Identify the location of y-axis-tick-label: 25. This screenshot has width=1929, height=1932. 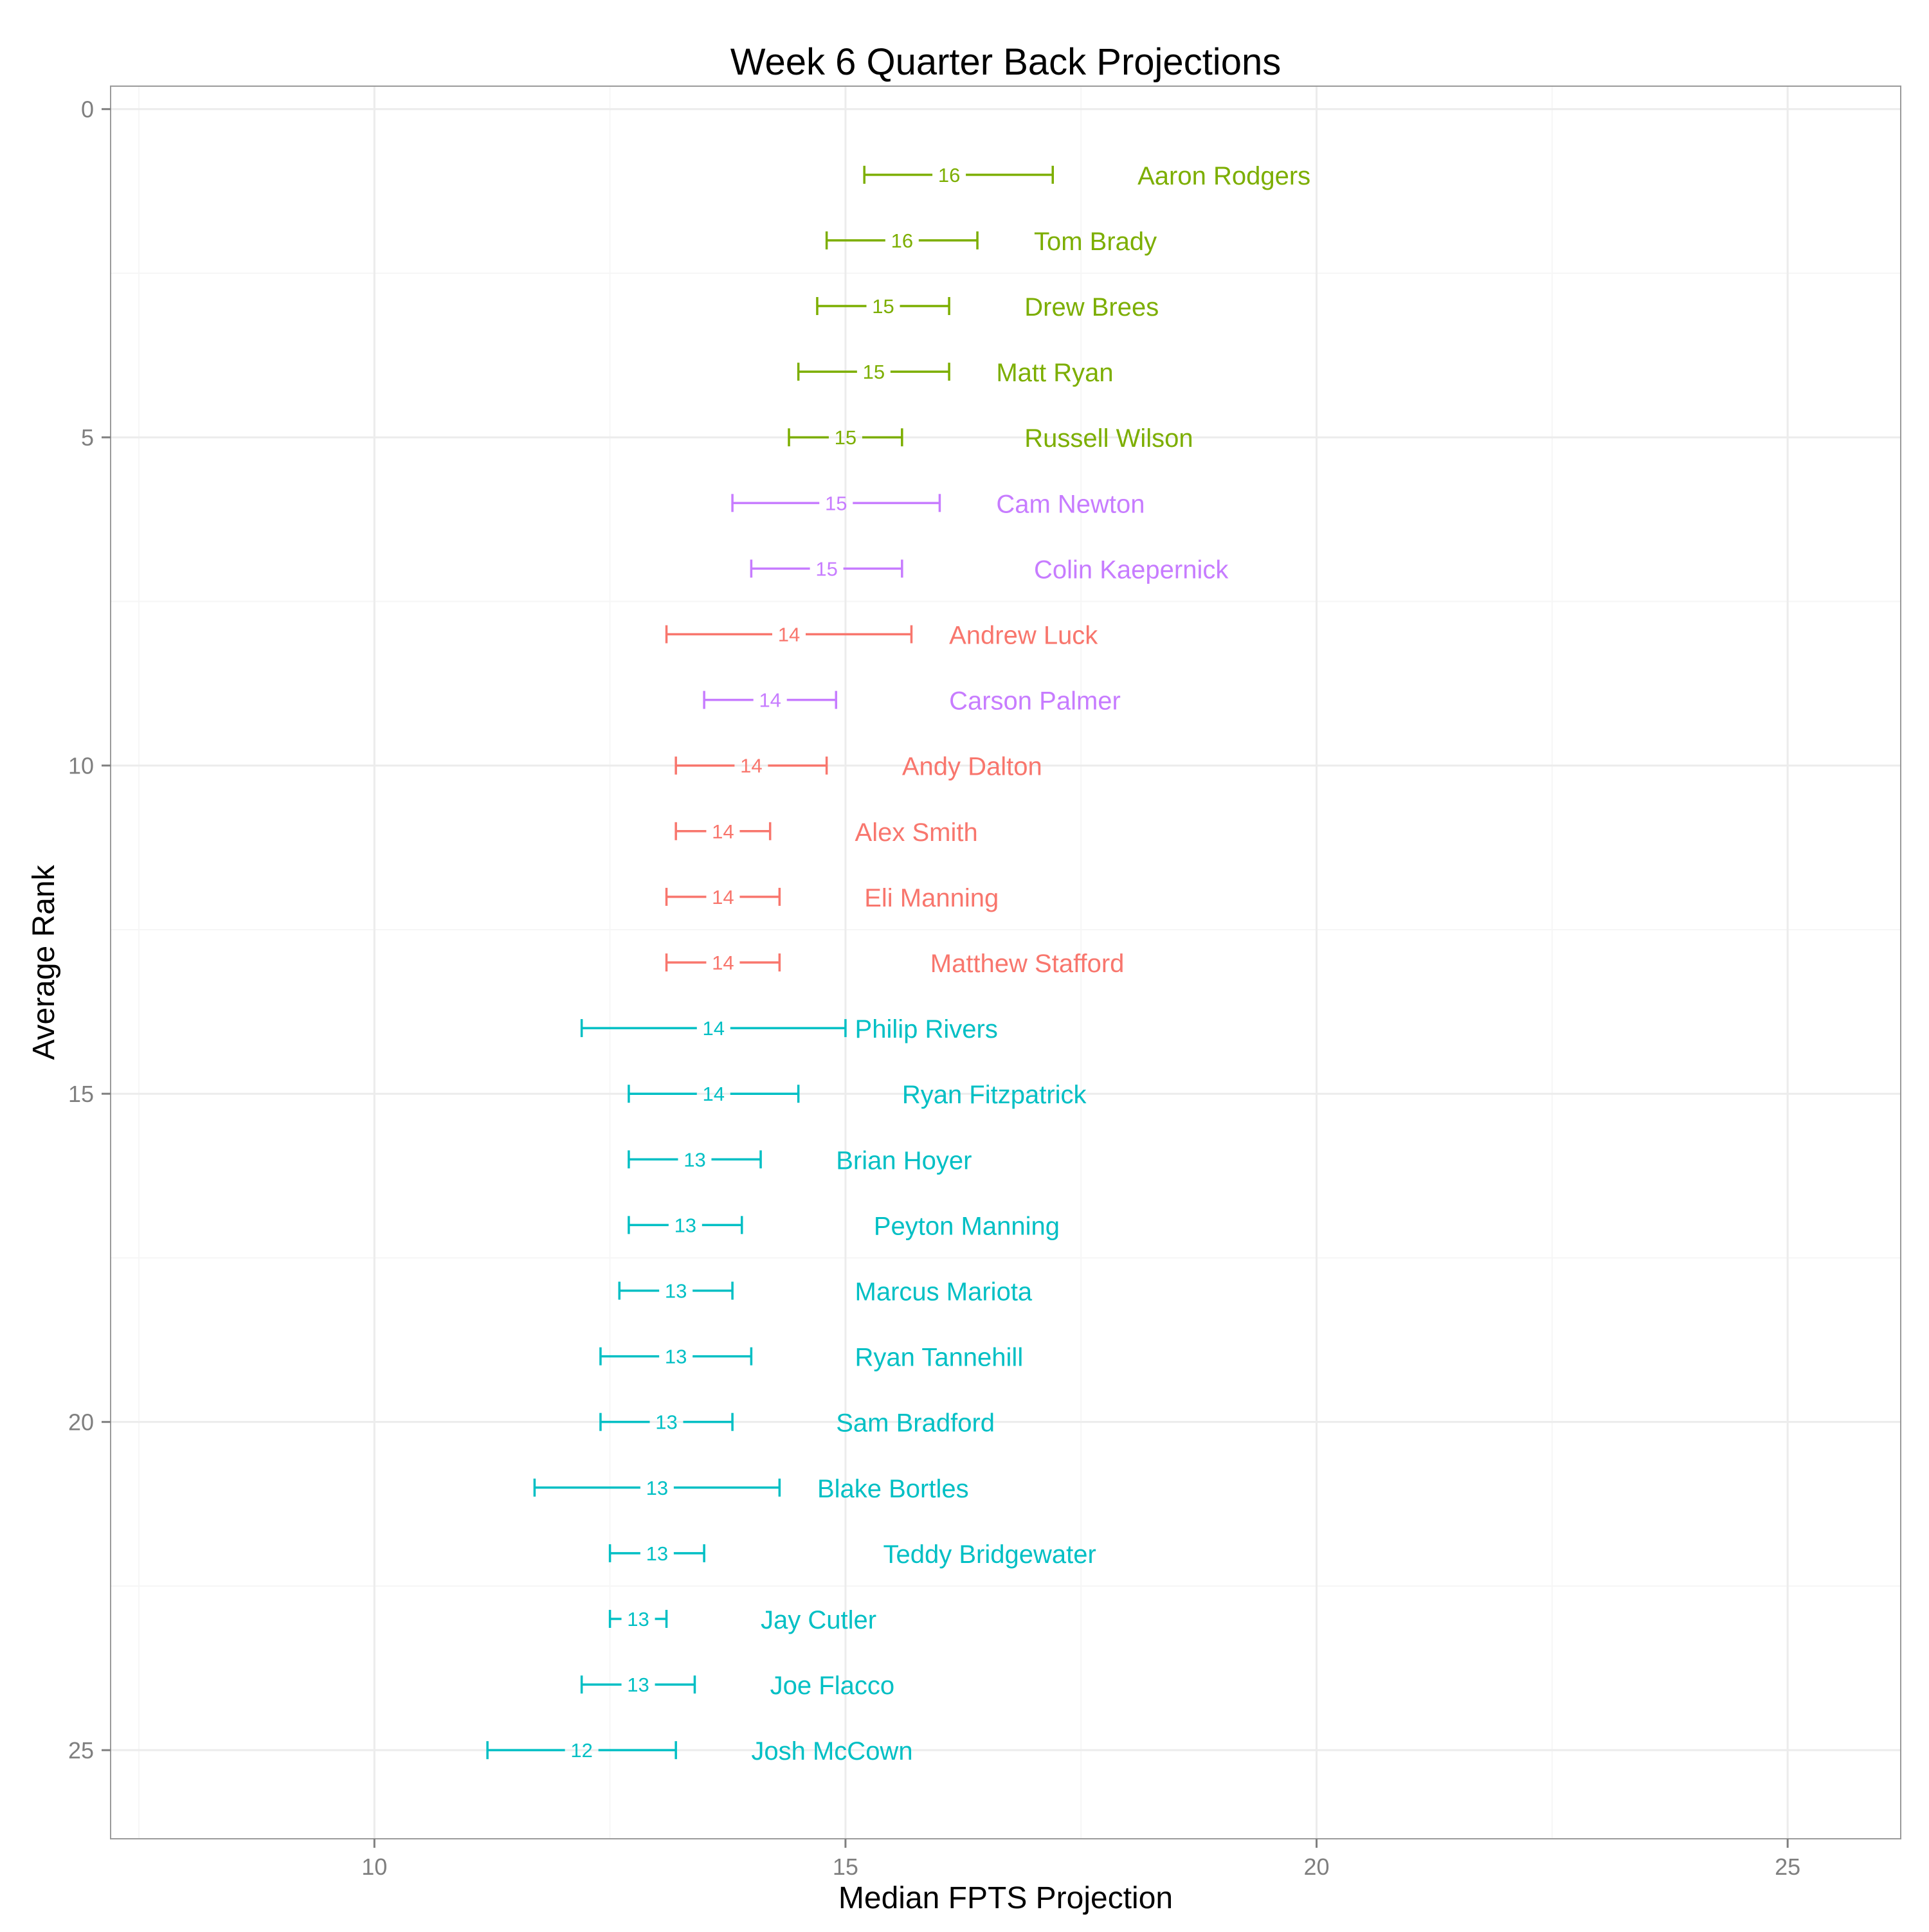
(81, 1750).